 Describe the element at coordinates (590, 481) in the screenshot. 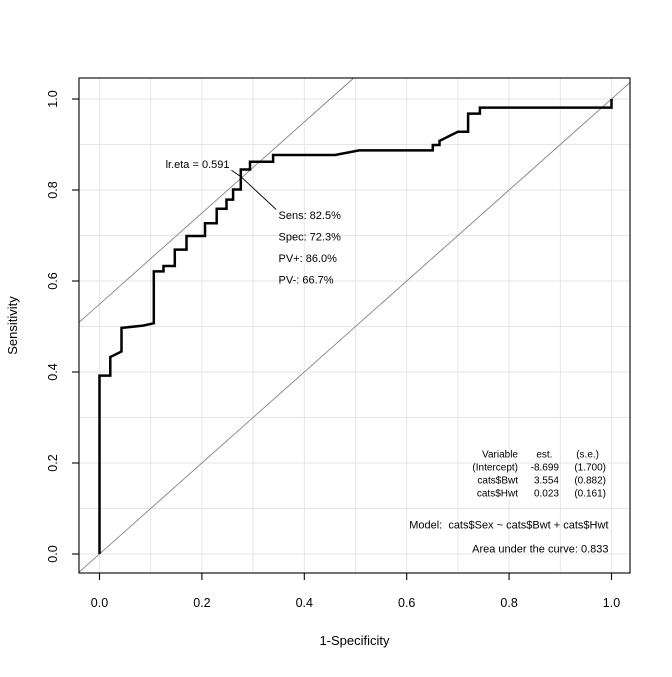

I see `table-cell: (0.882)` at that location.